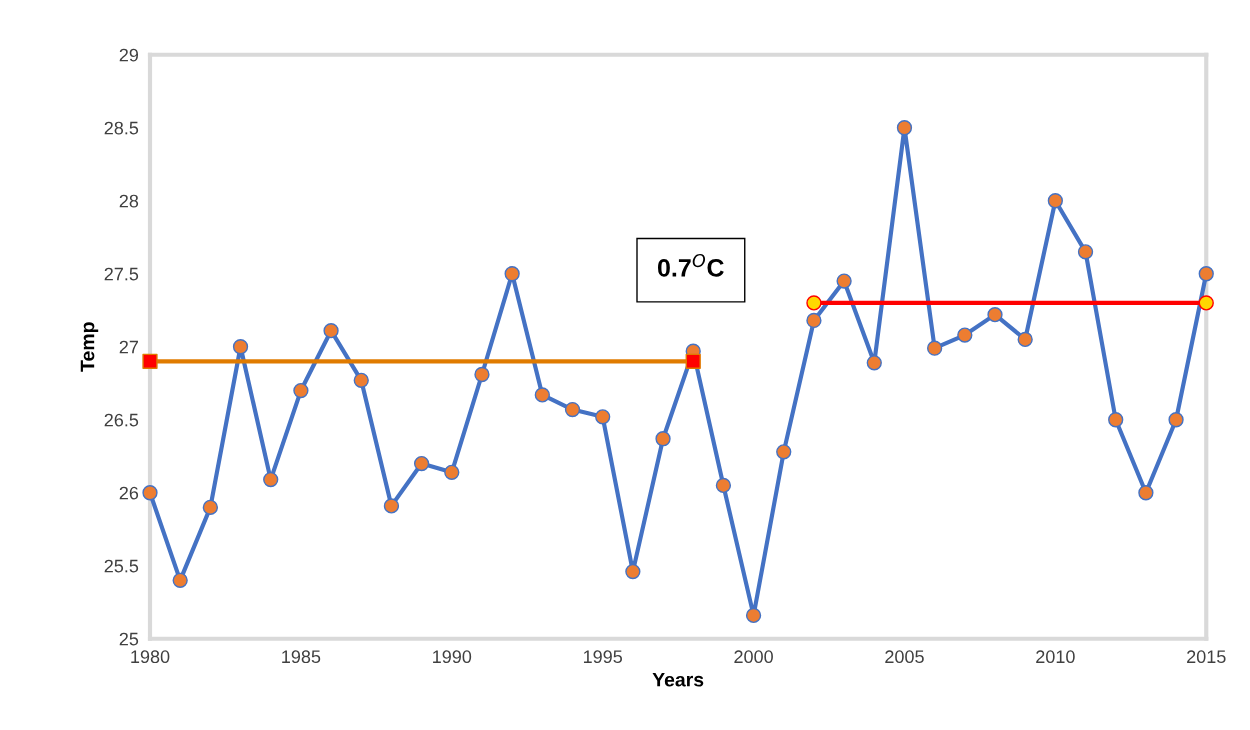 The height and width of the screenshot is (730, 1250). What do you see at coordinates (678, 679) in the screenshot?
I see `x-axis-title: Years` at bounding box center [678, 679].